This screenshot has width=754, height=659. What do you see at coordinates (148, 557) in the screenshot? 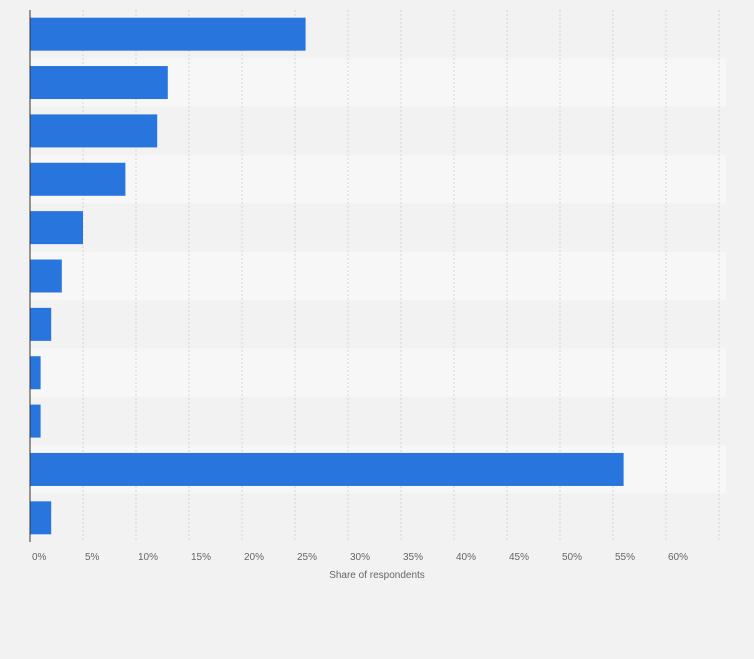
I see `x-tick-label: 10%` at bounding box center [148, 557].